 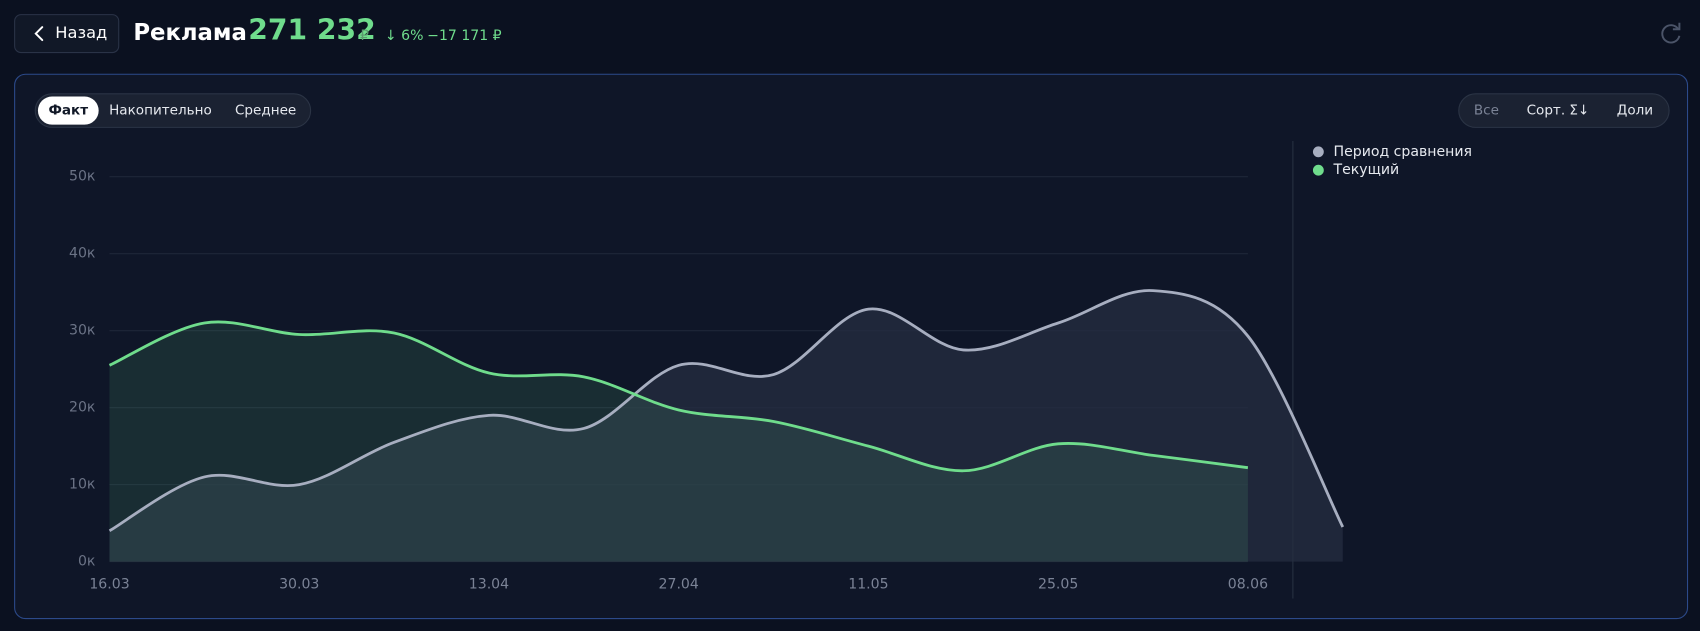 I want to click on mode-label: Среднее, so click(x=265, y=111).